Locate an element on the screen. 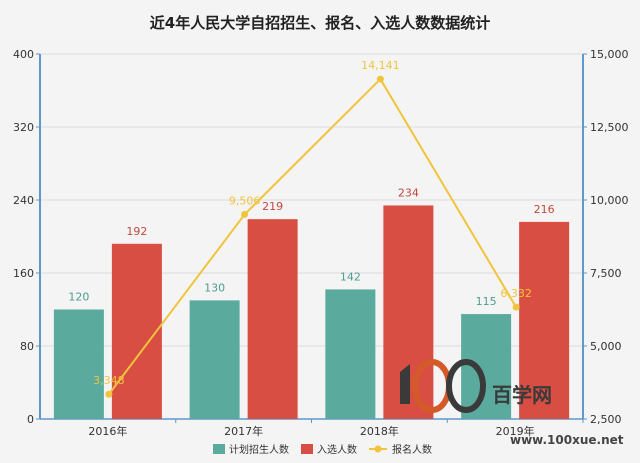 Image resolution: width=640 pixels, height=463 pixels. y-right-tick-label: 10,000 is located at coordinates (609, 200).